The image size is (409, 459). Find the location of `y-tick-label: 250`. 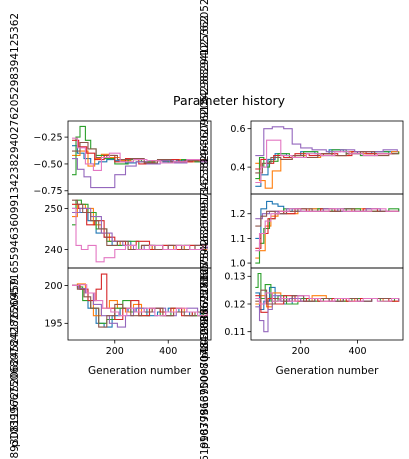

y-tick-label: 250 is located at coordinates (53, 209).